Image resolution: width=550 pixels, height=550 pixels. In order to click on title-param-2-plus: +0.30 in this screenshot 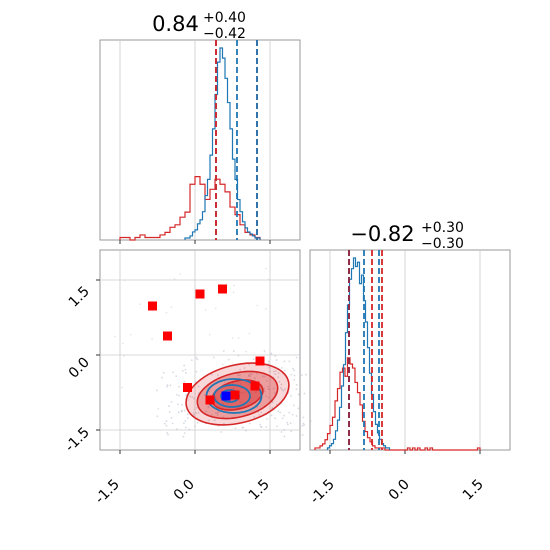, I will do `click(442, 228)`.